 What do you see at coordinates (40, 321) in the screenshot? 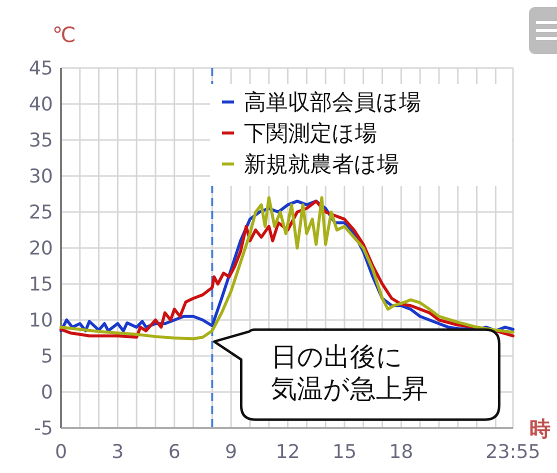
I see `y-tick-label: 10` at bounding box center [40, 321].